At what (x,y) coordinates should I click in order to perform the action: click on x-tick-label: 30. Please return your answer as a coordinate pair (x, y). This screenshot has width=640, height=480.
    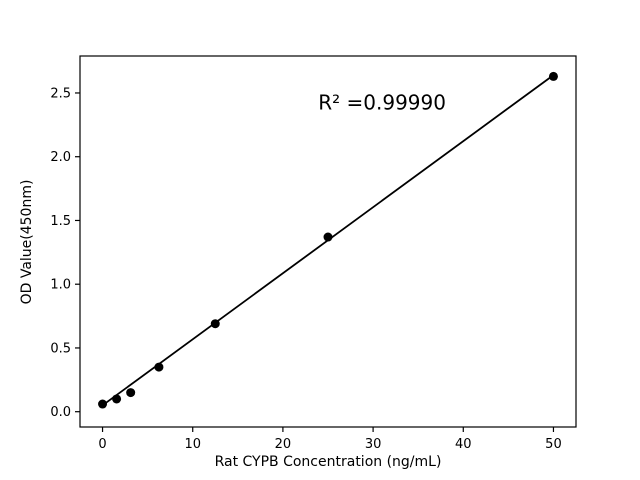
    Looking at the image, I should click on (373, 444).